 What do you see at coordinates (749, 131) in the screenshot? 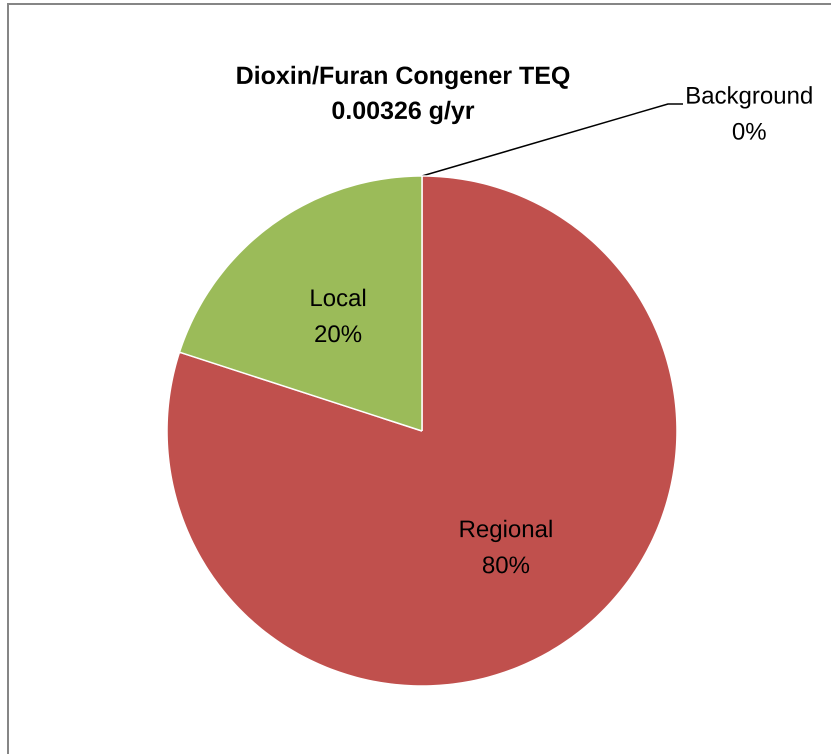
I see `text: 0%` at bounding box center [749, 131].